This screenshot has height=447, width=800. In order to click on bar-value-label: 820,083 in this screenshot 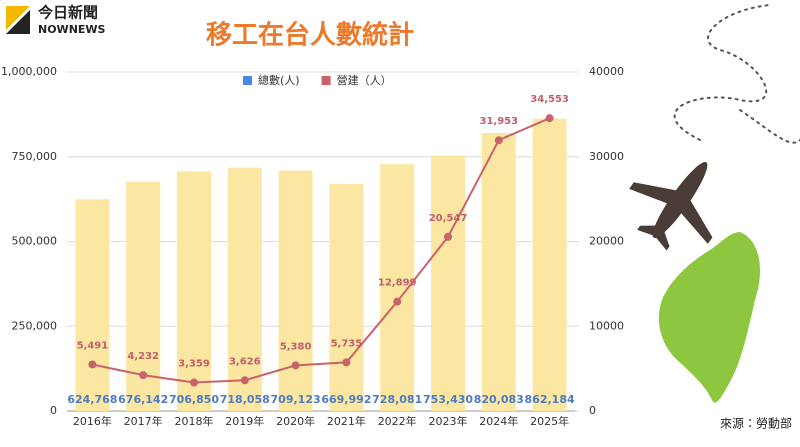, I will do `click(499, 399)`.